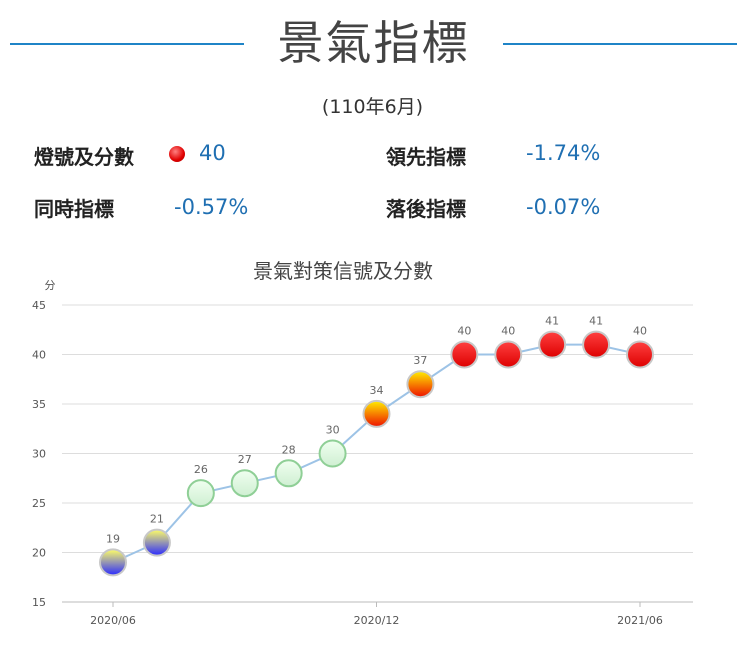 This screenshot has height=648, width=745. I want to click on lagging-indicator-label: 落後指標, so click(426, 209).